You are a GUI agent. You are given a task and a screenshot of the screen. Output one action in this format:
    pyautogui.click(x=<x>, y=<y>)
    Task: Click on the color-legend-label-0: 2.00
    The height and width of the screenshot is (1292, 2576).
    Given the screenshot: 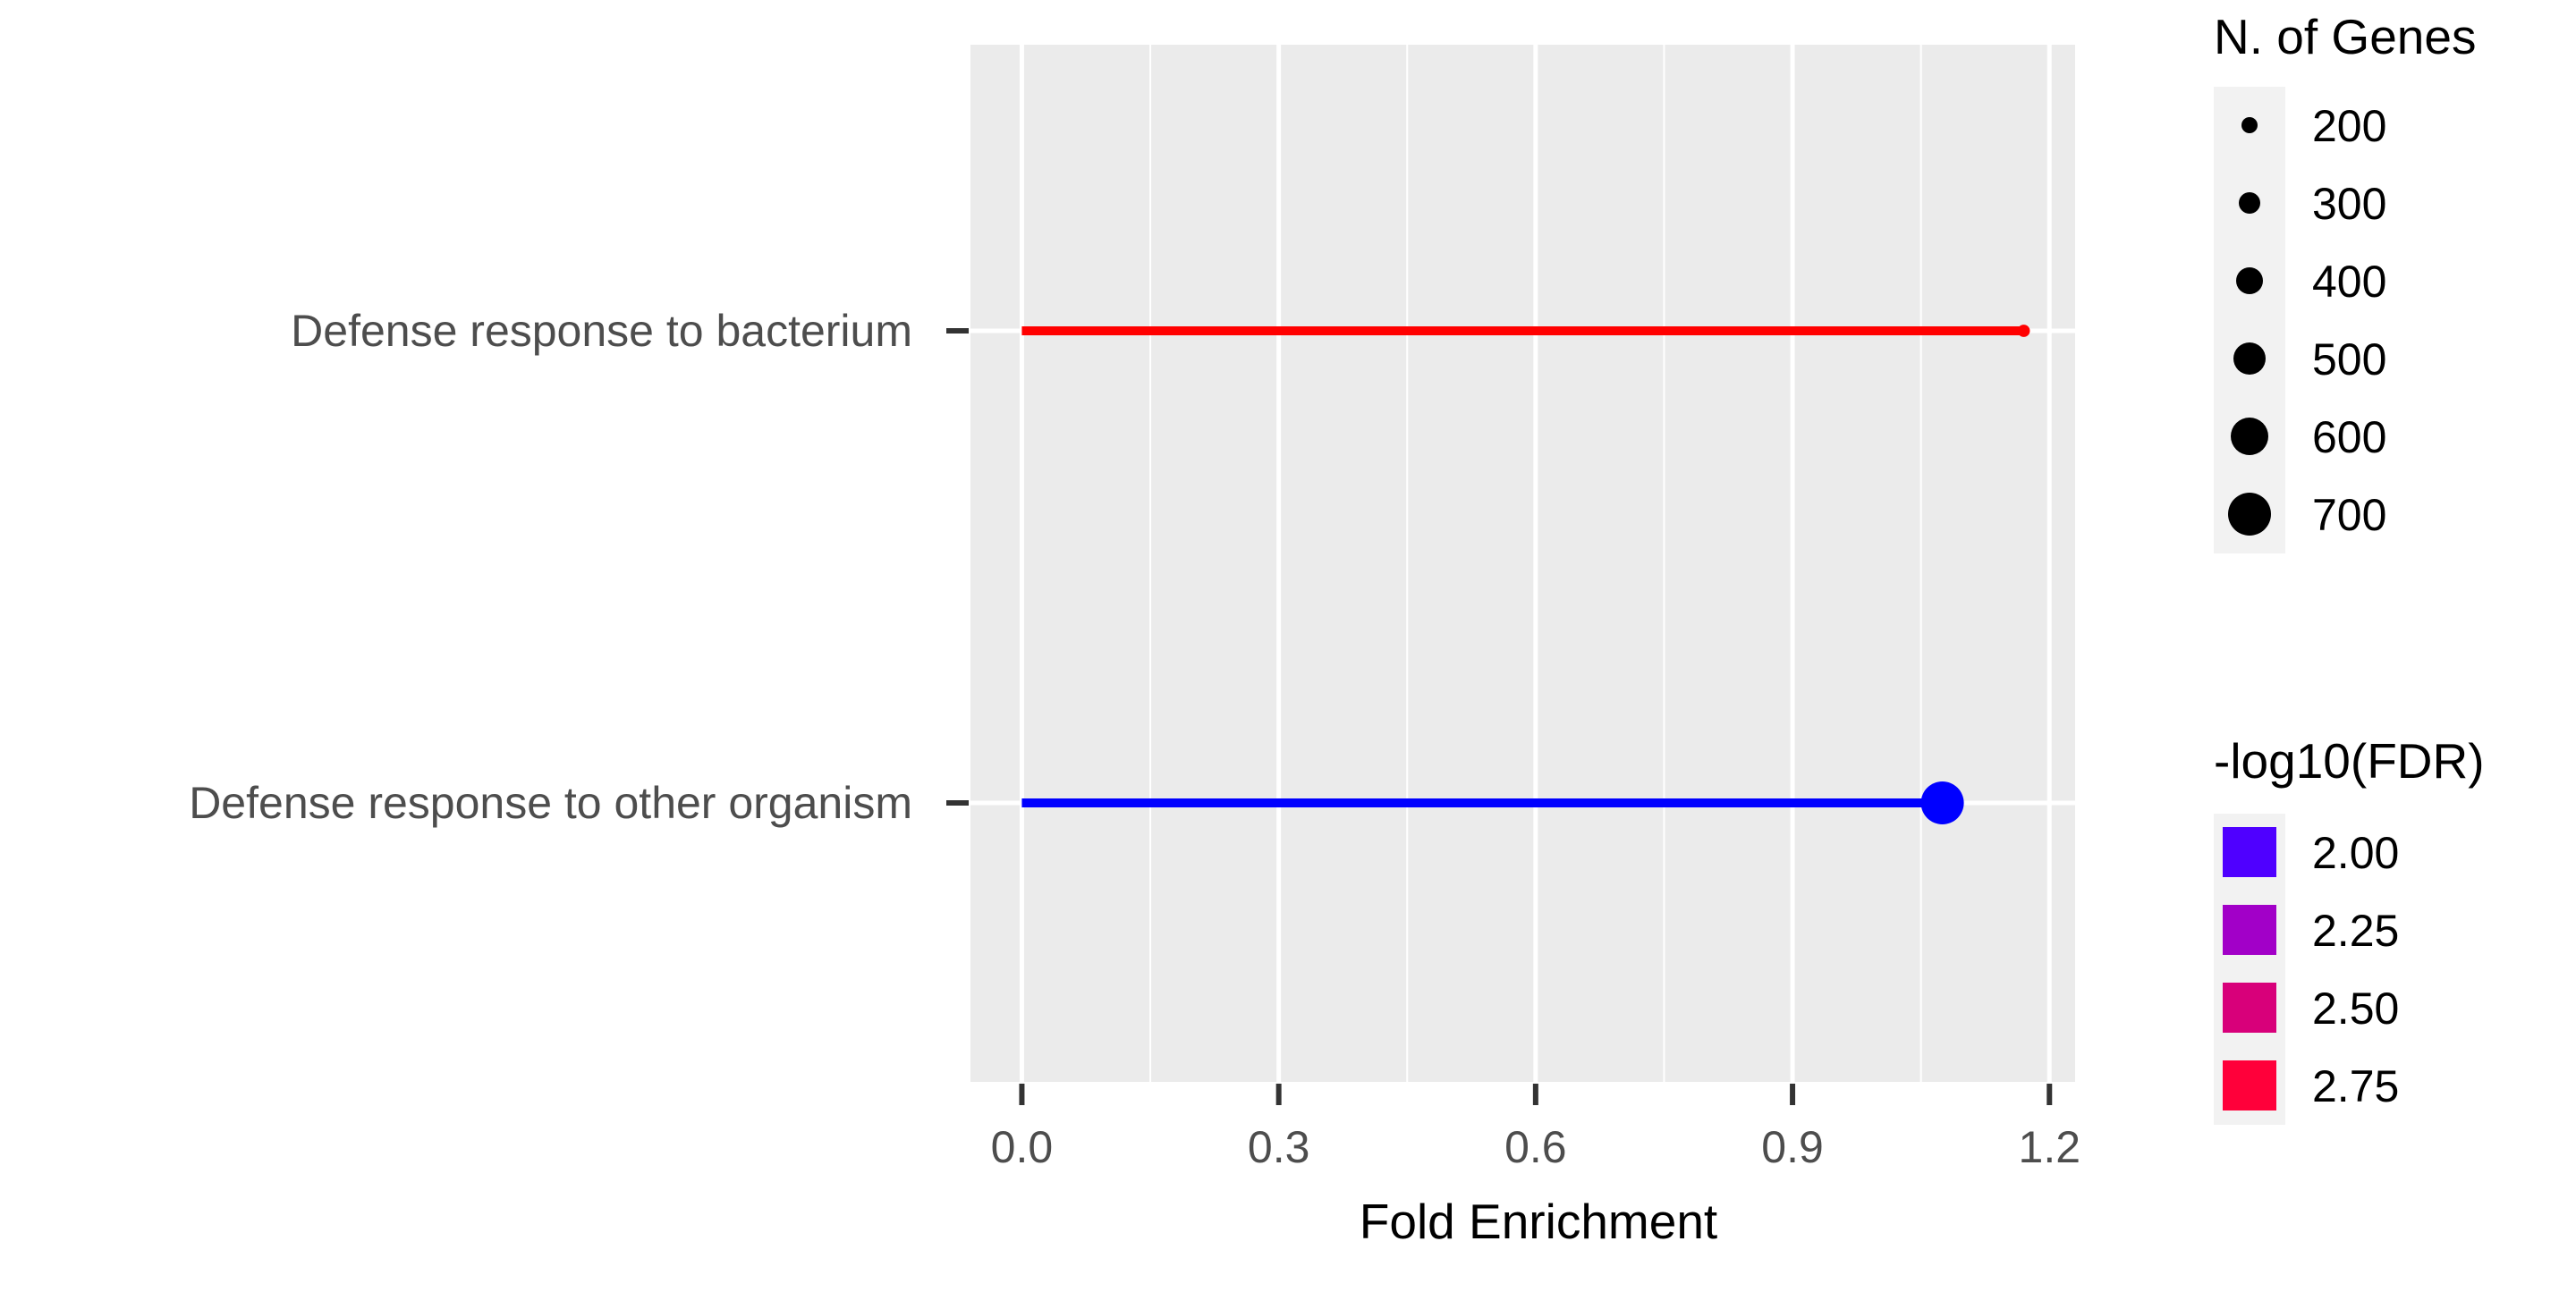 What is the action you would take?
    pyautogui.click(x=2355, y=853)
    